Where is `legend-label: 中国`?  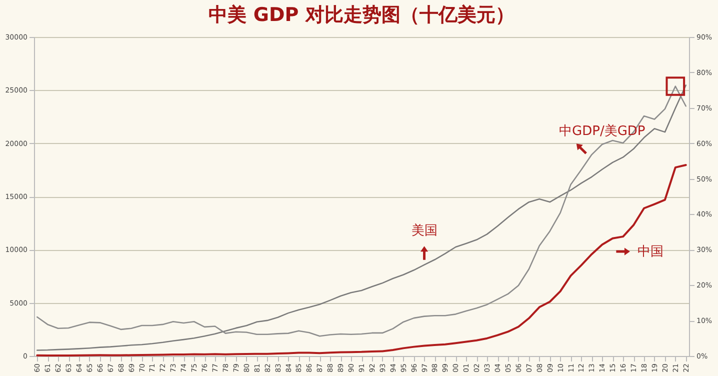 legend-label: 中国 is located at coordinates (651, 252).